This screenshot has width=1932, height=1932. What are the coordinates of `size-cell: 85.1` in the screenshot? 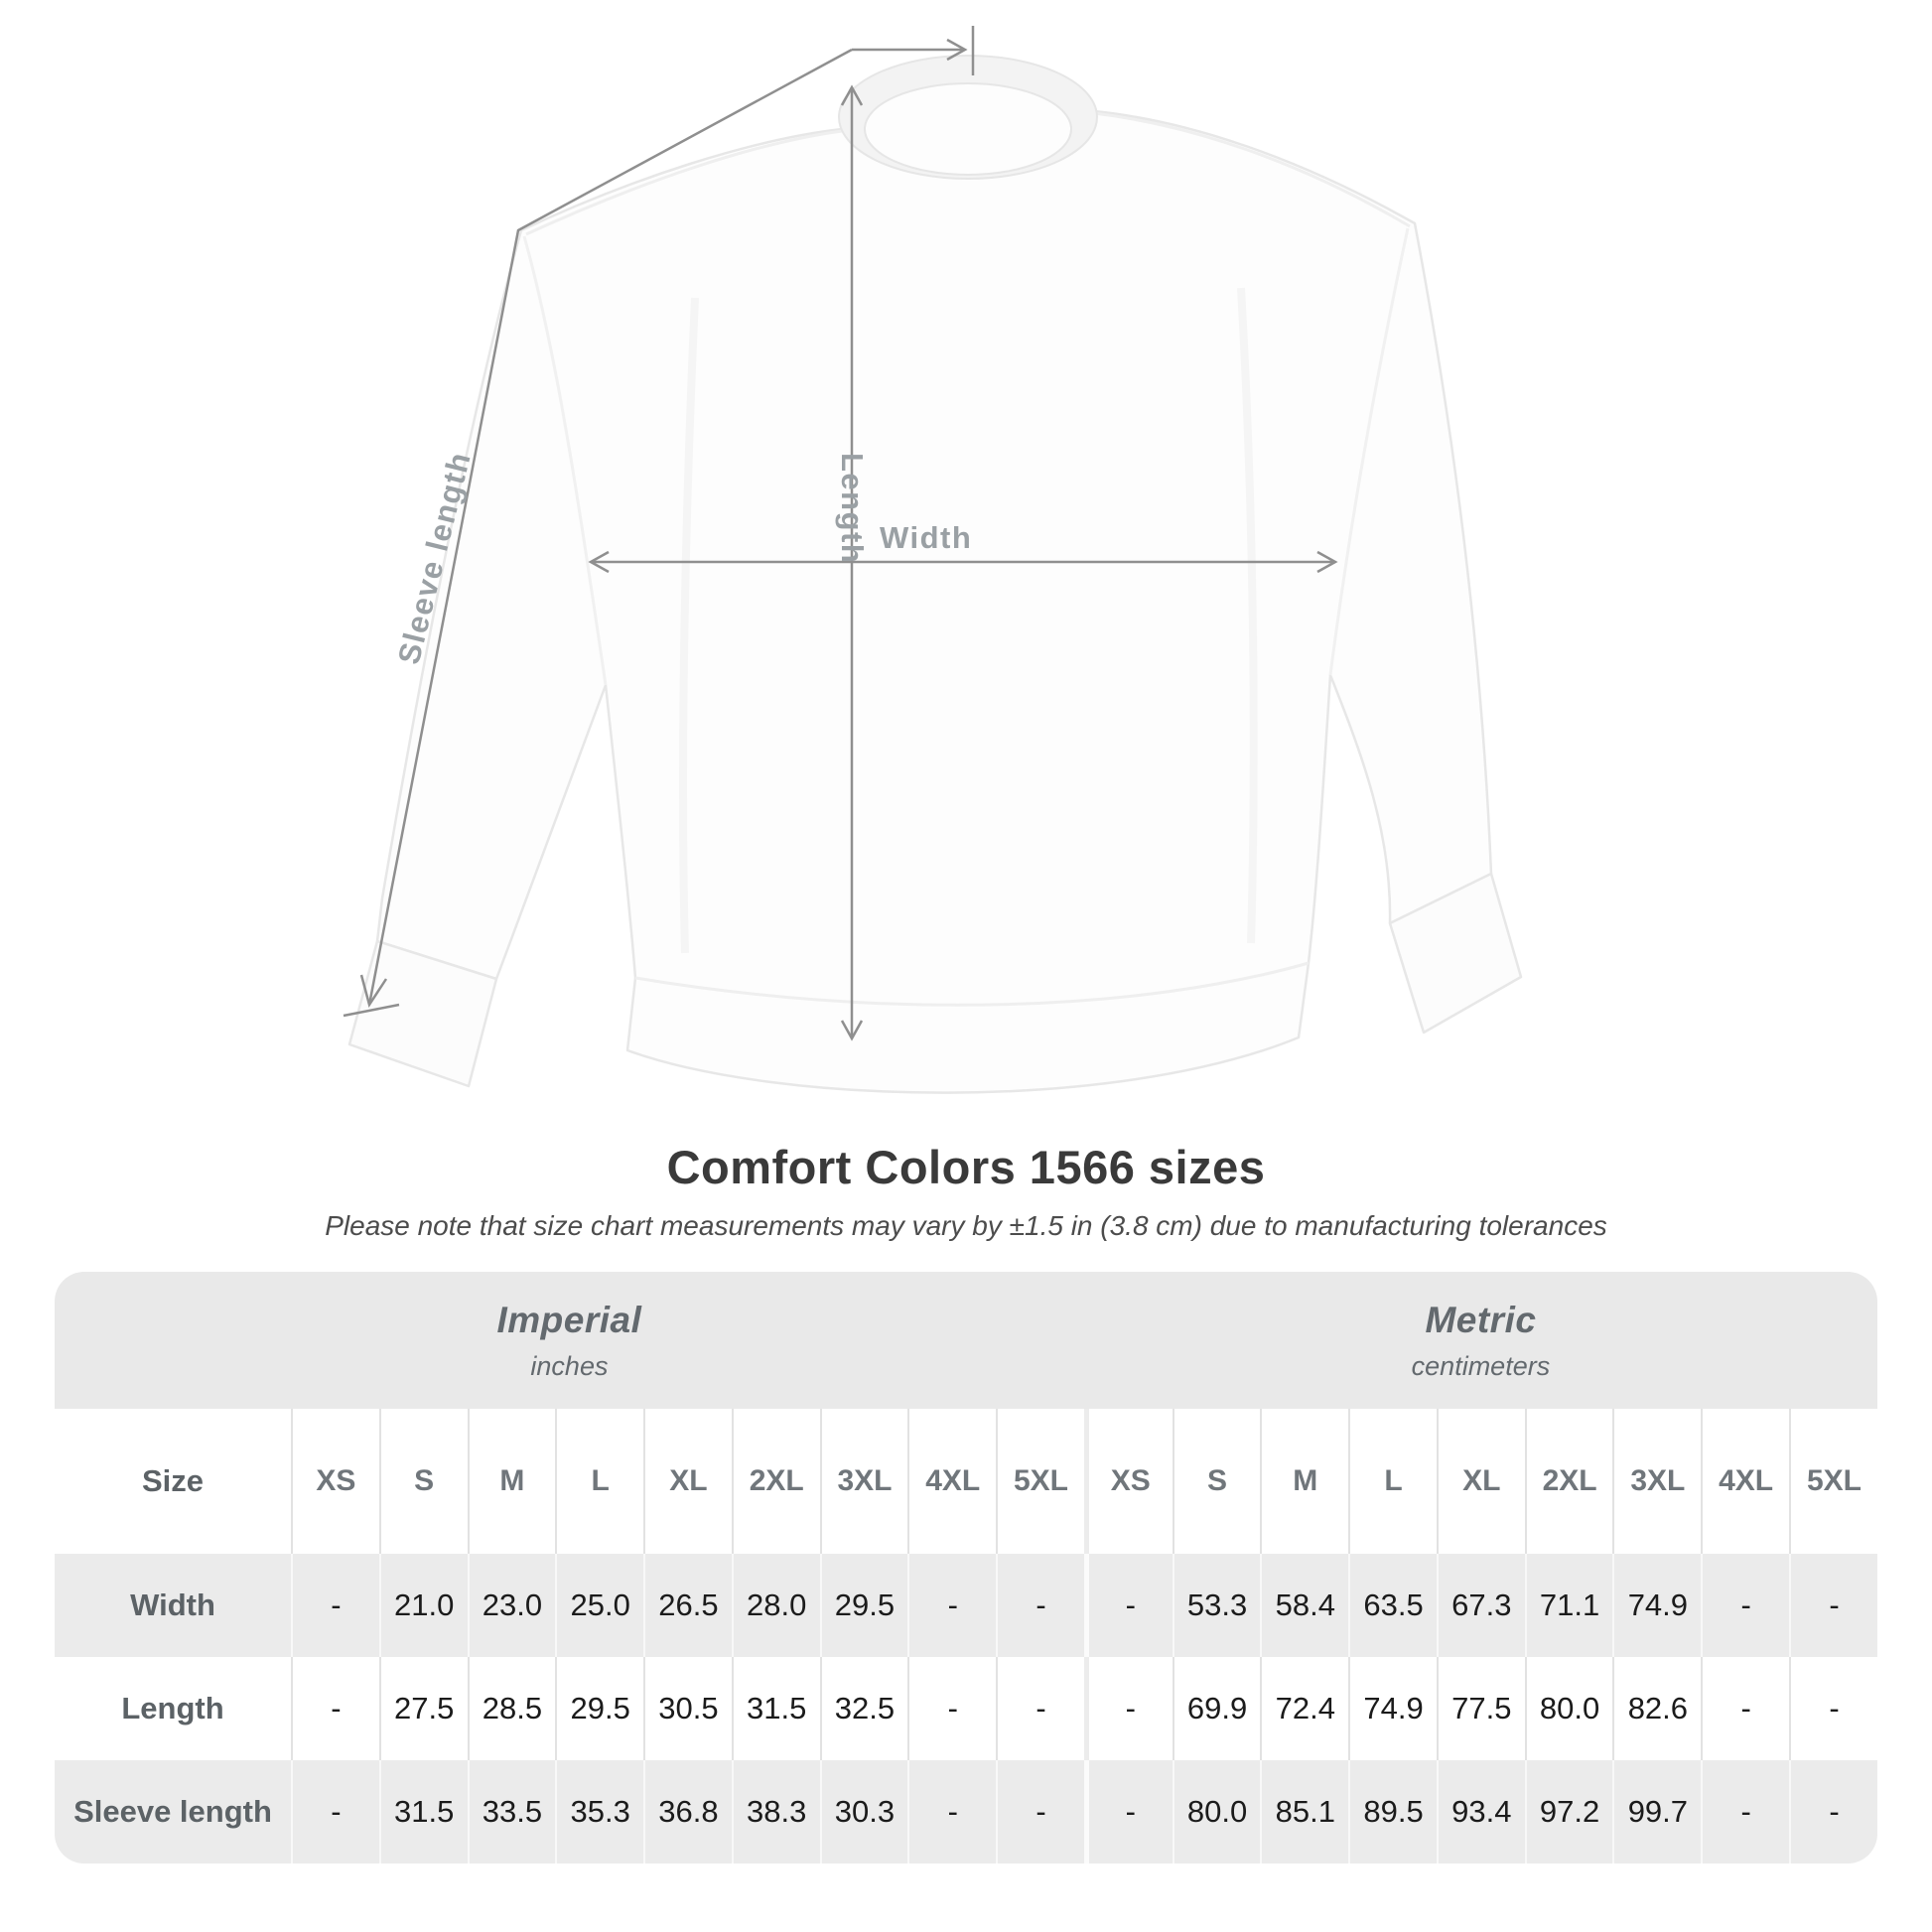 It's located at (1305, 1812).